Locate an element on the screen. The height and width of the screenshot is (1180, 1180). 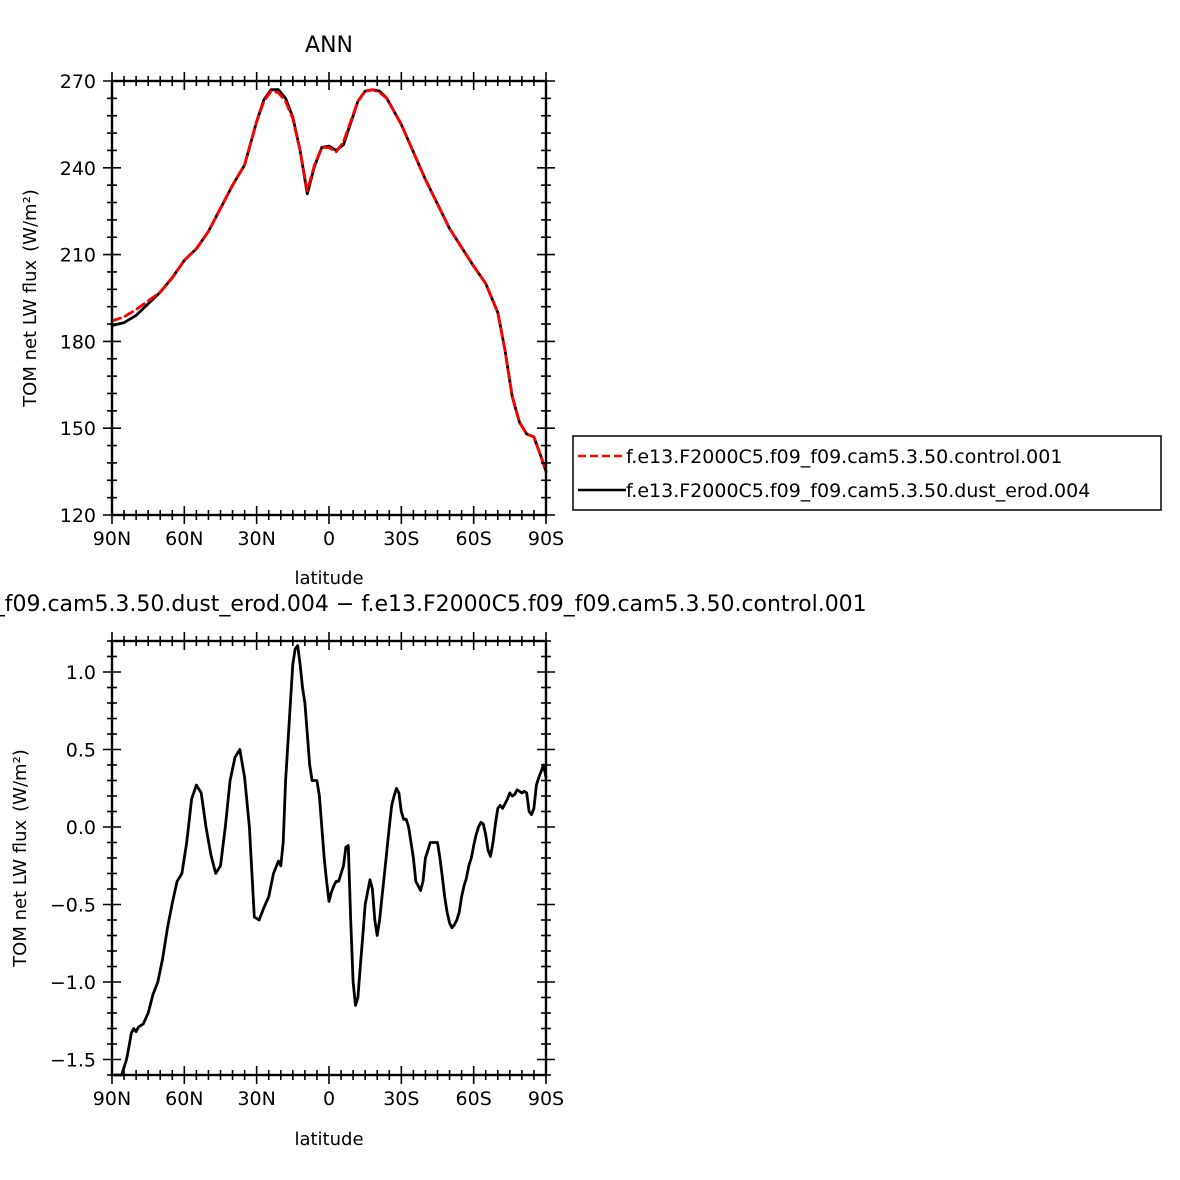
bottom-y-axis-label-text: TOM net LW flux is located at coordinates (20, 894).